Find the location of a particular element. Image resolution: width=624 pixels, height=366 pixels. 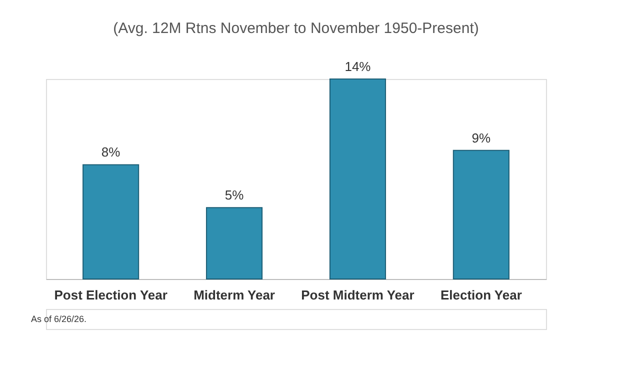

data-label: 8% is located at coordinates (111, 152).